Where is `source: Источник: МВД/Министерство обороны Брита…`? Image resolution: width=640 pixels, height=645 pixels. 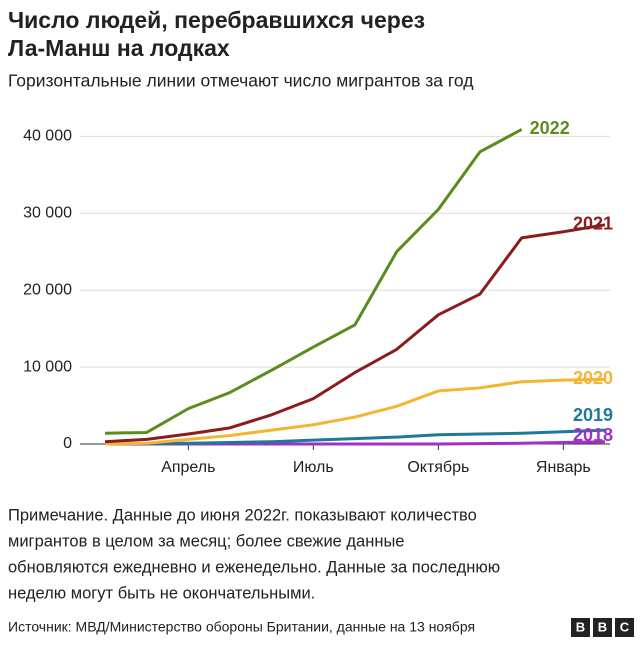
source: Источник: МВД/Министерство обороны Брита… is located at coordinates (241, 627).